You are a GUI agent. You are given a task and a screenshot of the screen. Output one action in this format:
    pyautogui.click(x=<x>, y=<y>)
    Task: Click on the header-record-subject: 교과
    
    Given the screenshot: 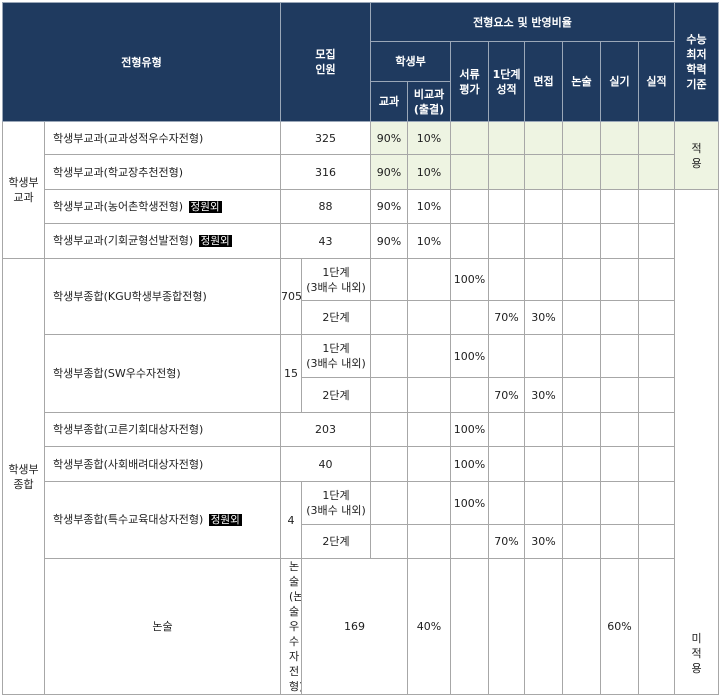 What is the action you would take?
    pyautogui.click(x=389, y=101)
    